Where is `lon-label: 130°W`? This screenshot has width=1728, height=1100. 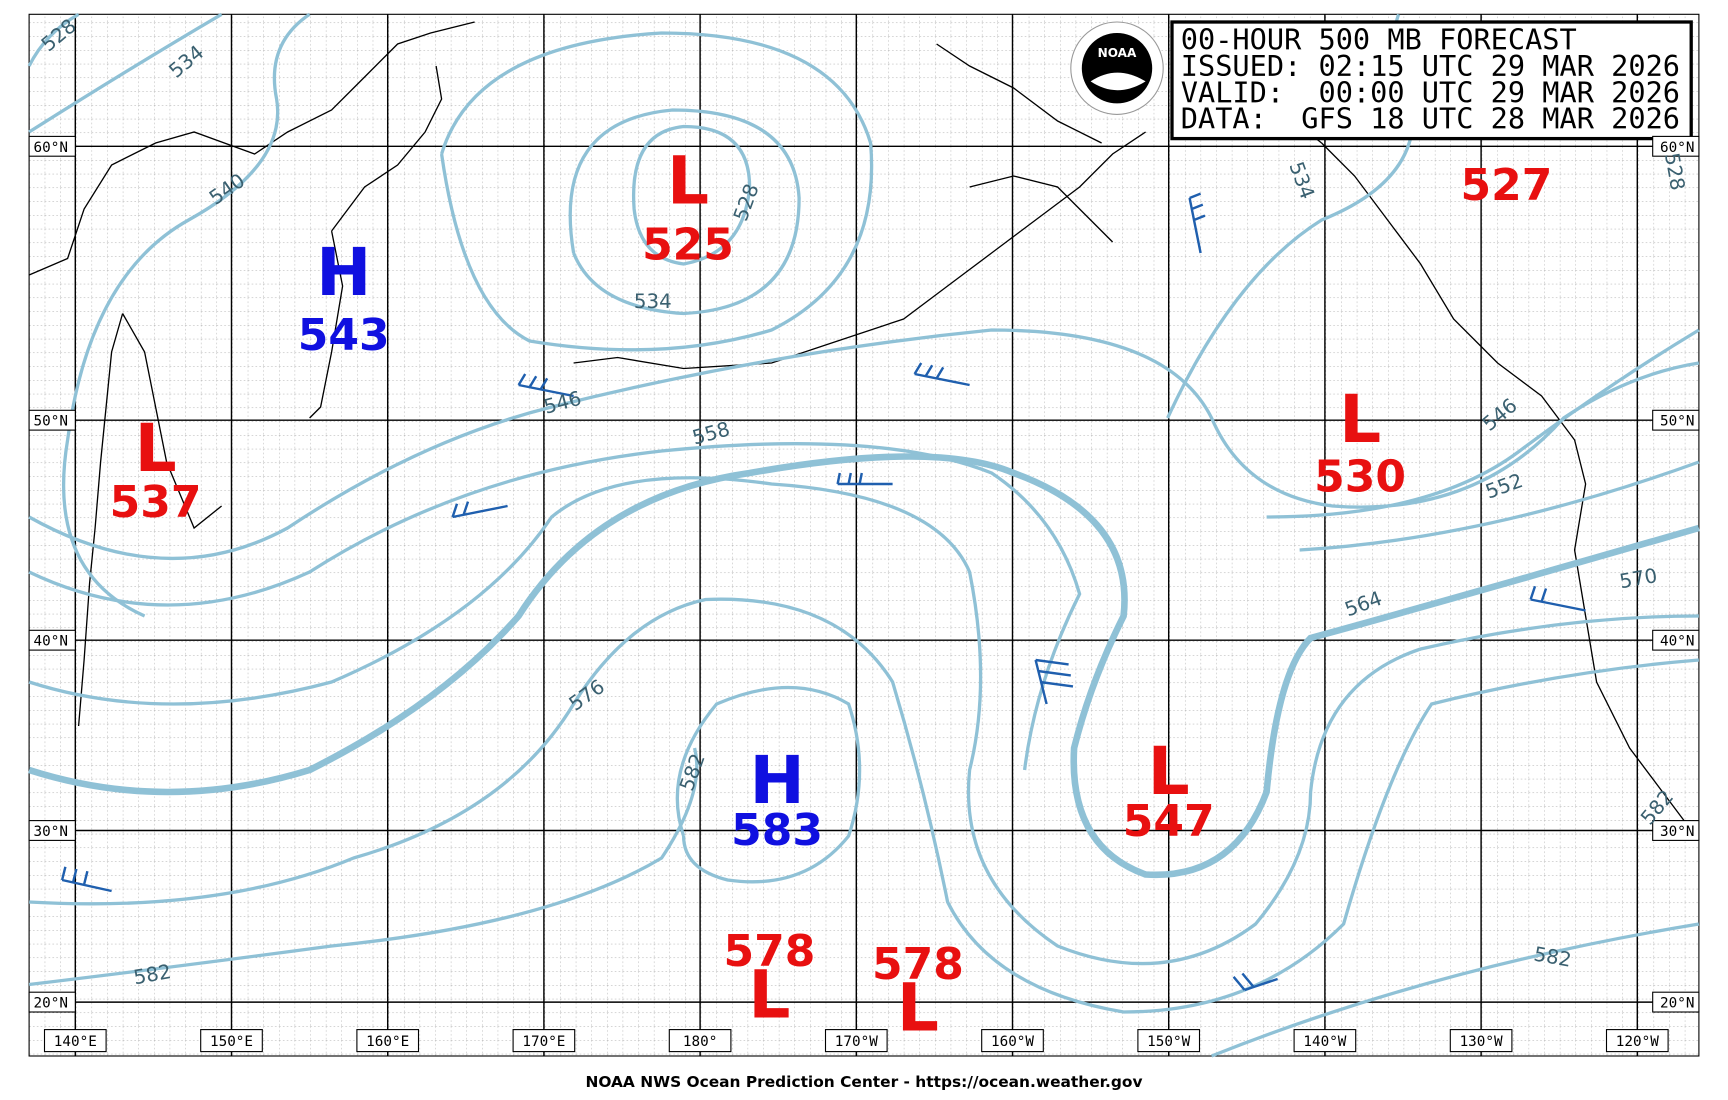 lon-label: 130°W is located at coordinates (1481, 1042).